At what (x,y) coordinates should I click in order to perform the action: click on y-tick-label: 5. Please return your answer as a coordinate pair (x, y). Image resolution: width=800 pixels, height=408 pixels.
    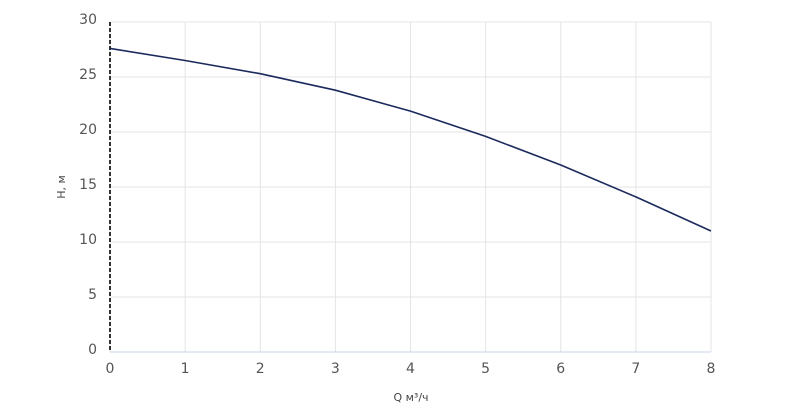
    Looking at the image, I should click on (92, 295).